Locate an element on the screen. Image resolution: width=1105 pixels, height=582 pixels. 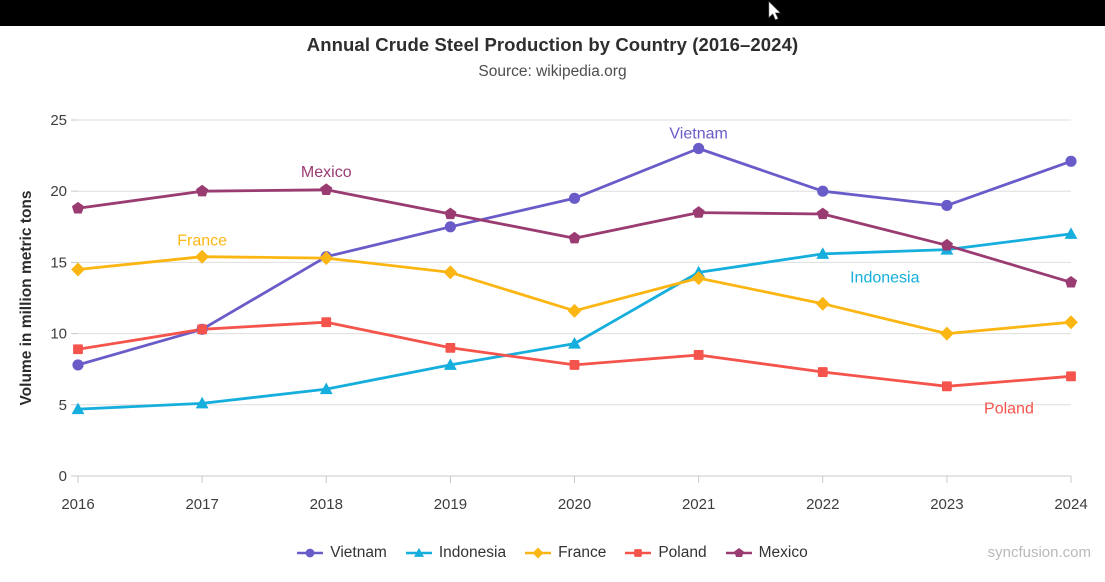
y-tick-label: 5 is located at coordinates (63, 405).